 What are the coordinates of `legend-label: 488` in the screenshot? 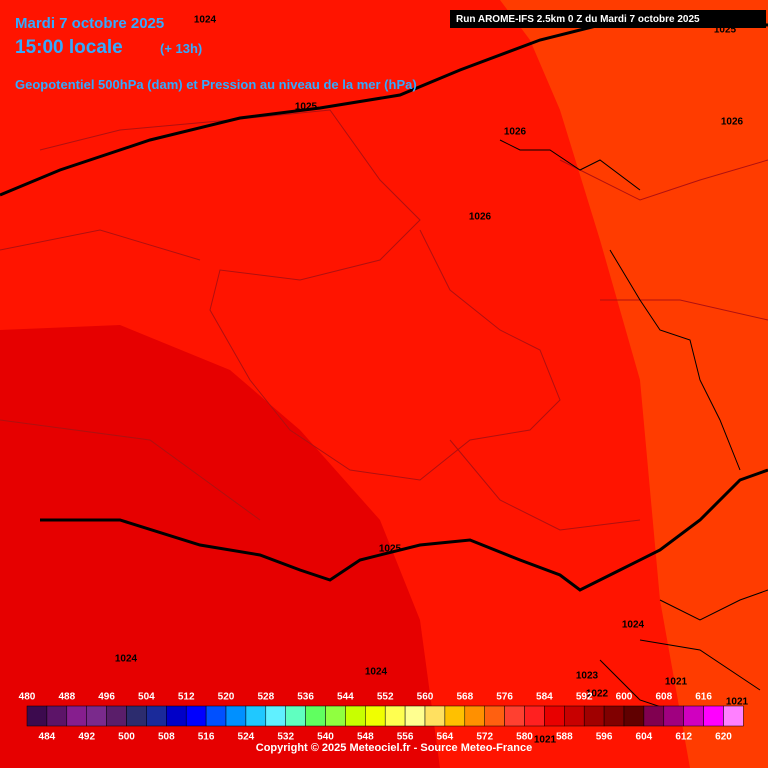 It's located at (66, 697).